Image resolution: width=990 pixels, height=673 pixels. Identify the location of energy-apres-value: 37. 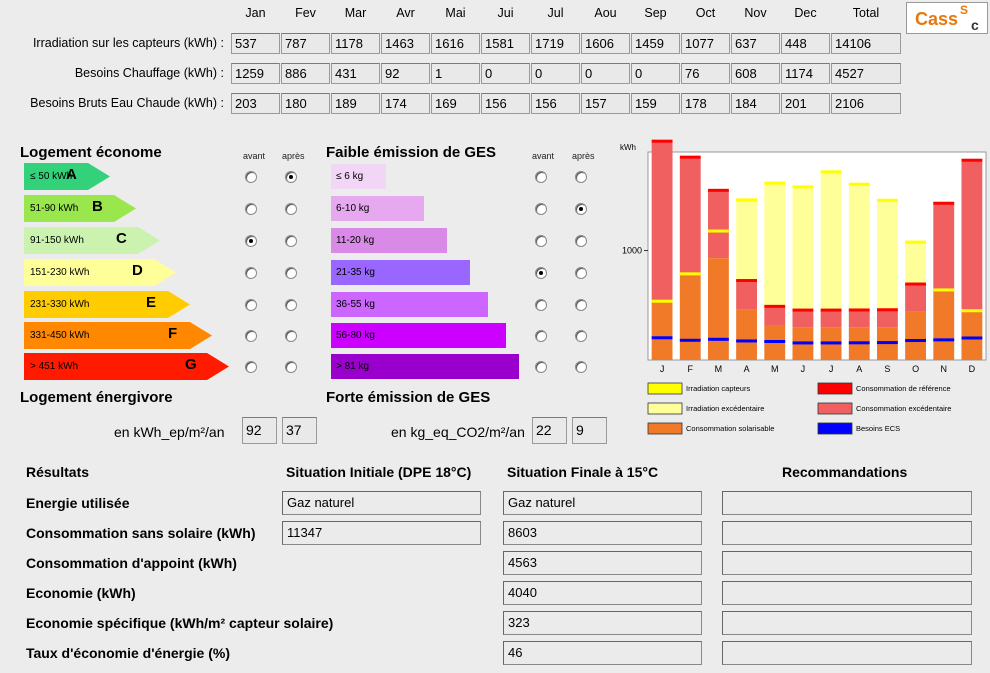
(299, 430).